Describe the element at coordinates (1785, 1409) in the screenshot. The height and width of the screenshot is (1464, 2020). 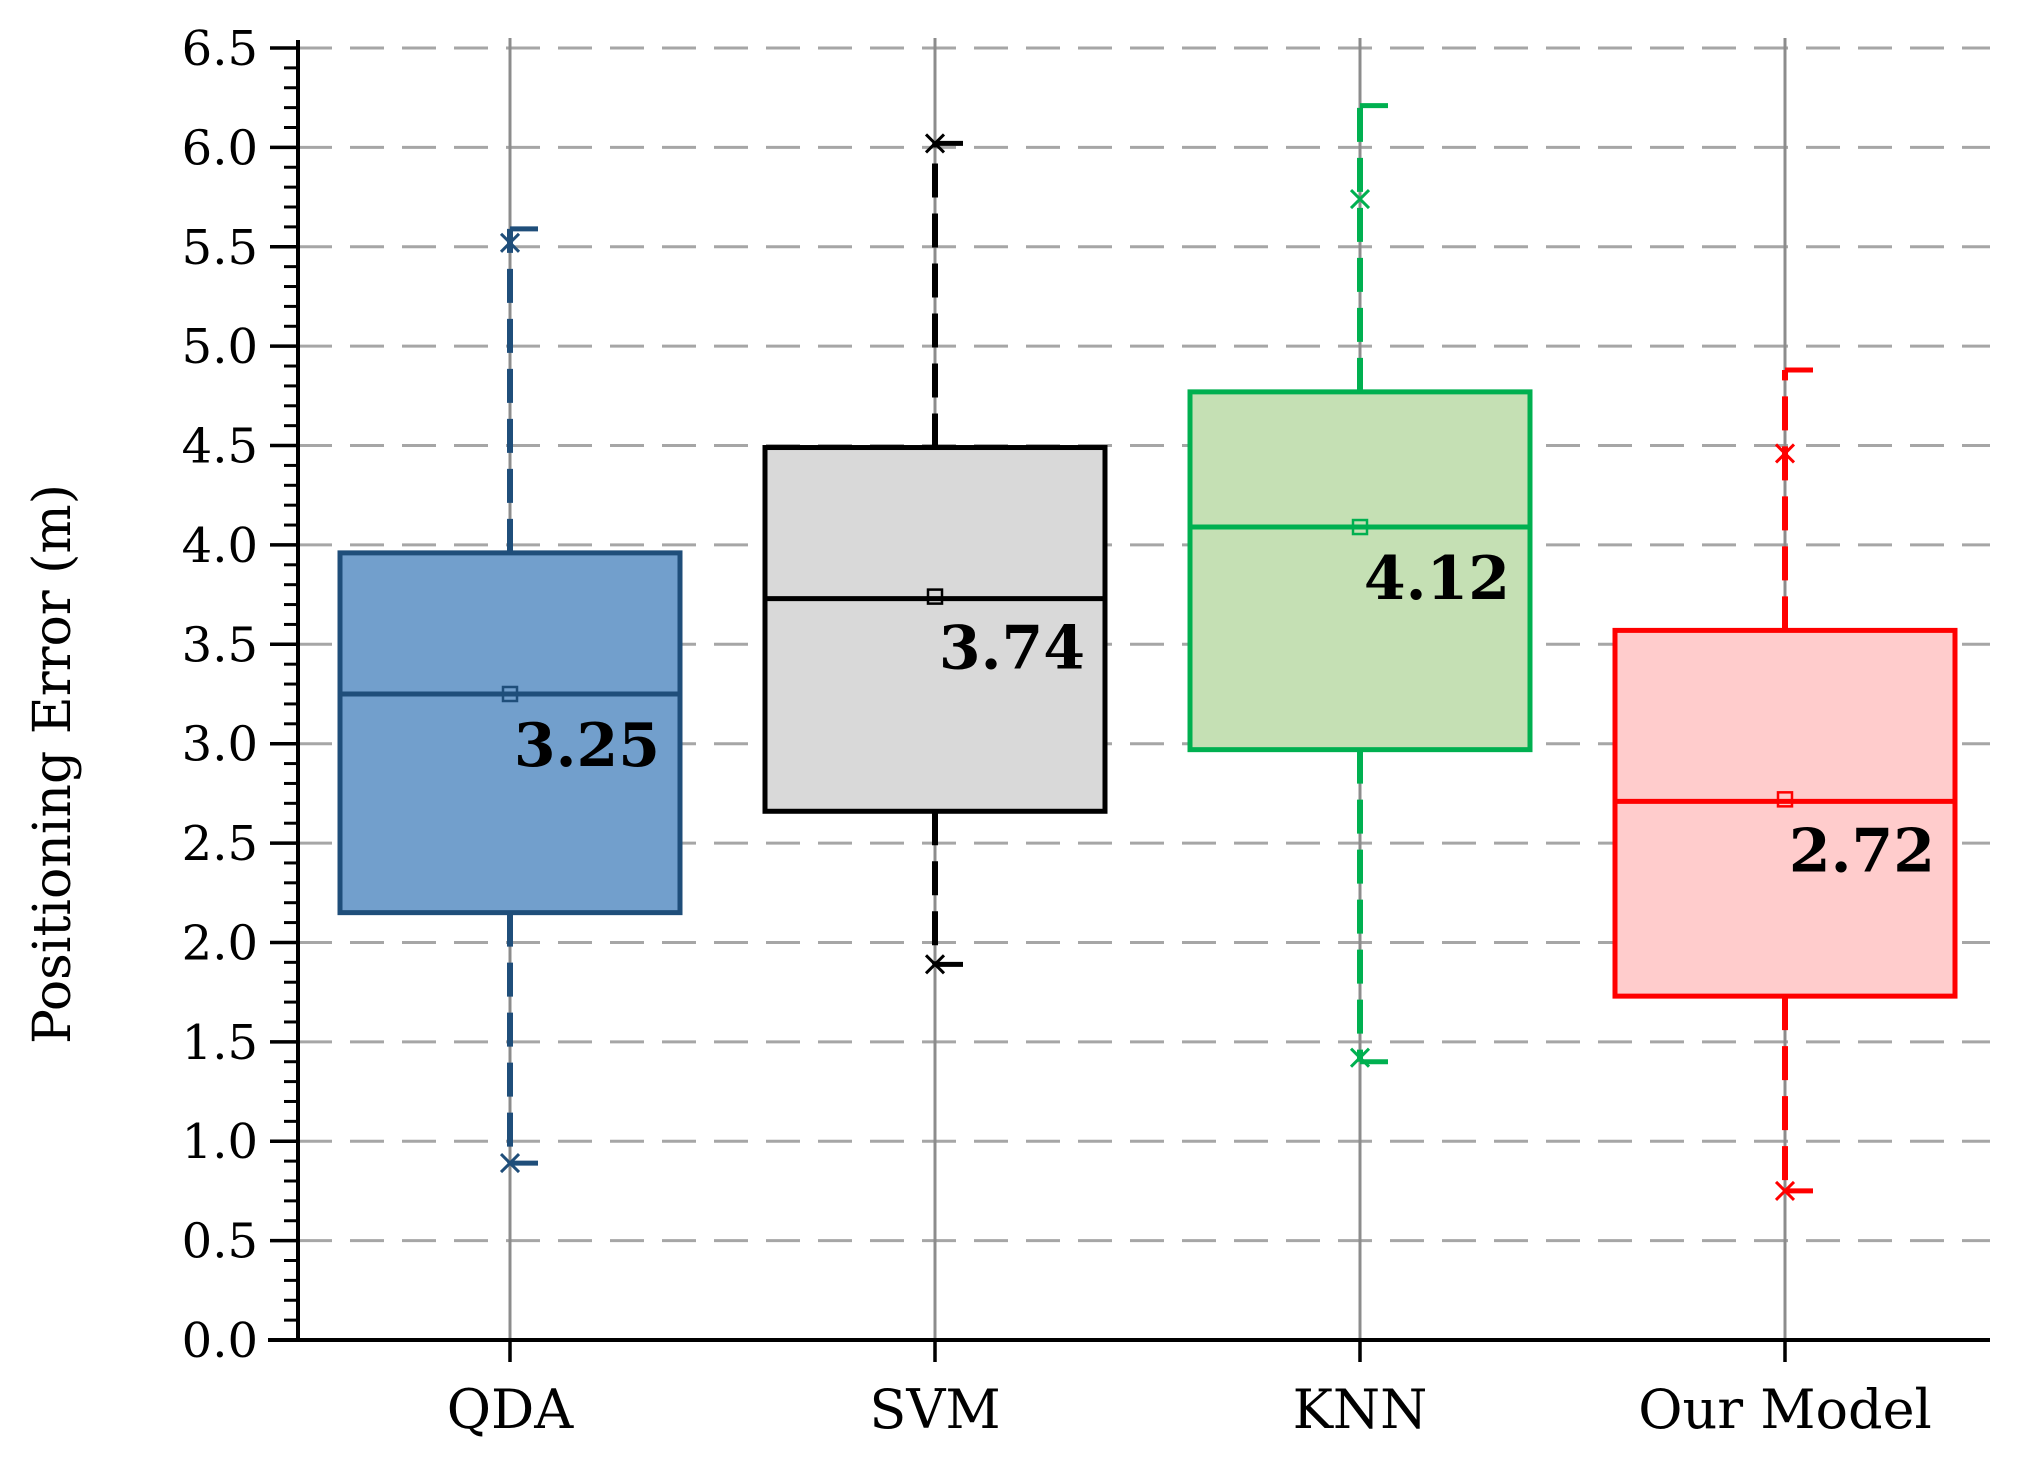
I see `category-label-3: Our Model` at that location.